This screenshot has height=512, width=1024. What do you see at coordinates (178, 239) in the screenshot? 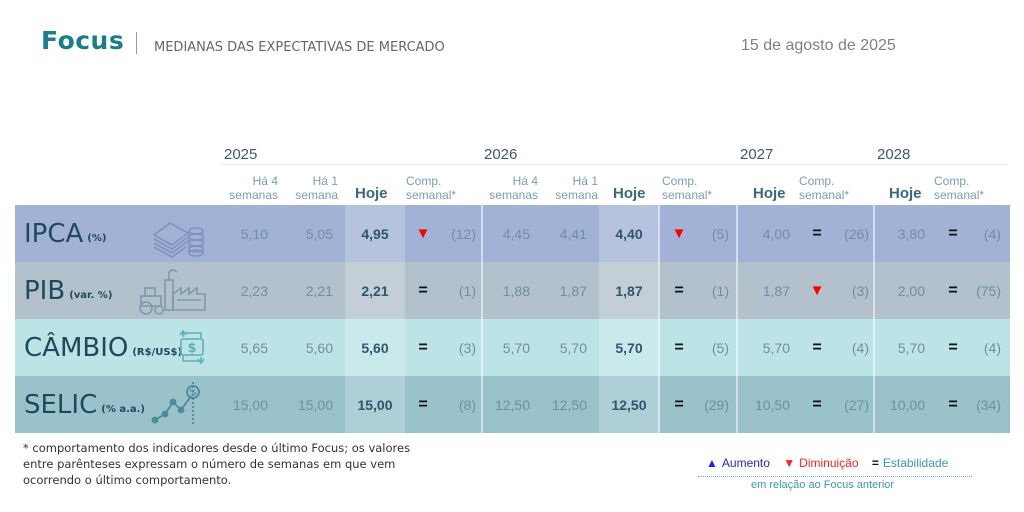
I see `money-stack-coins-icon` at bounding box center [178, 239].